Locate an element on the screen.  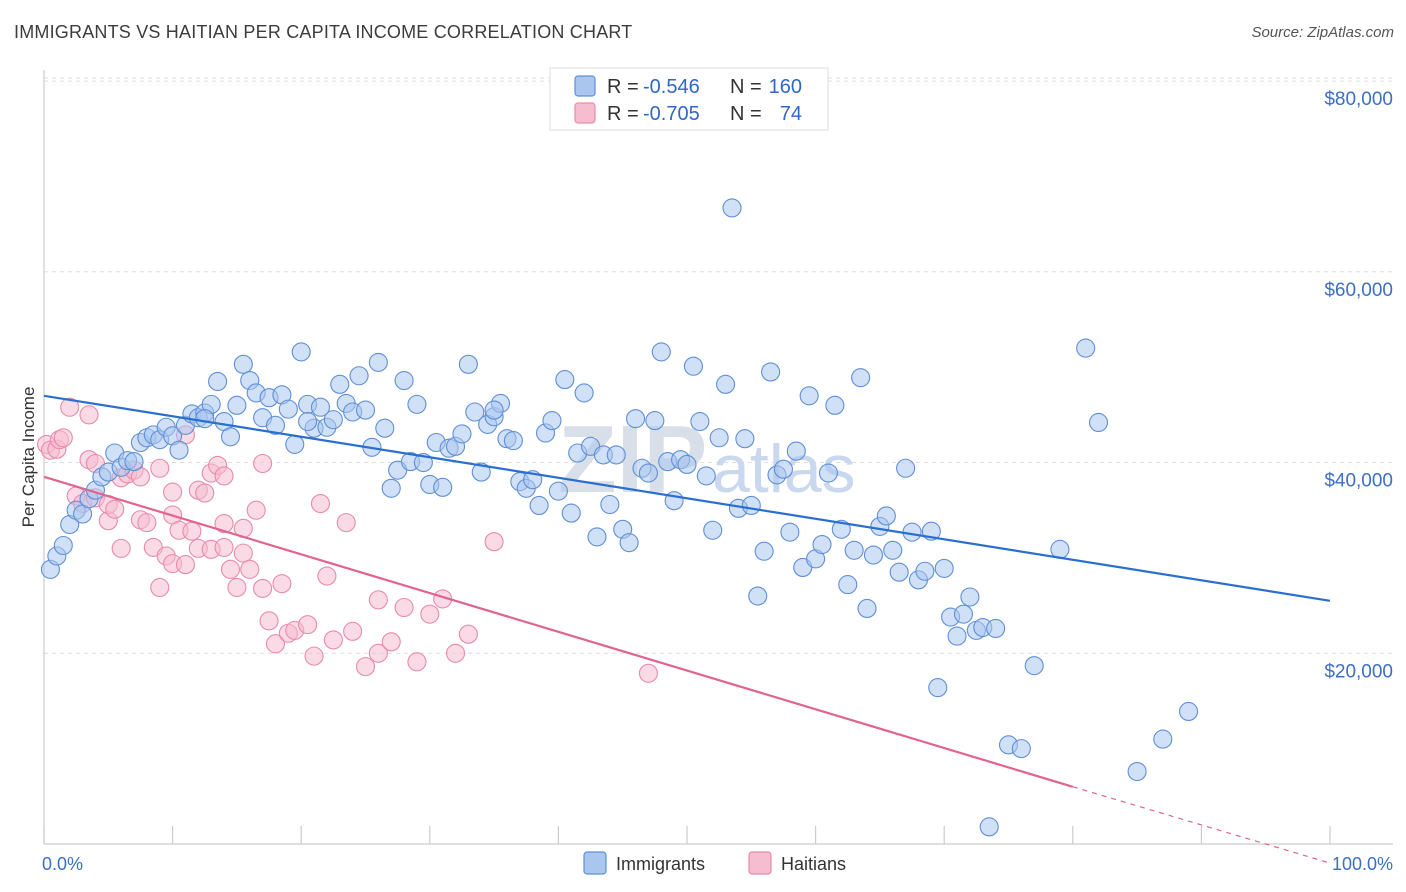
legend-swatch-haitians is located at coordinates (585, 113).